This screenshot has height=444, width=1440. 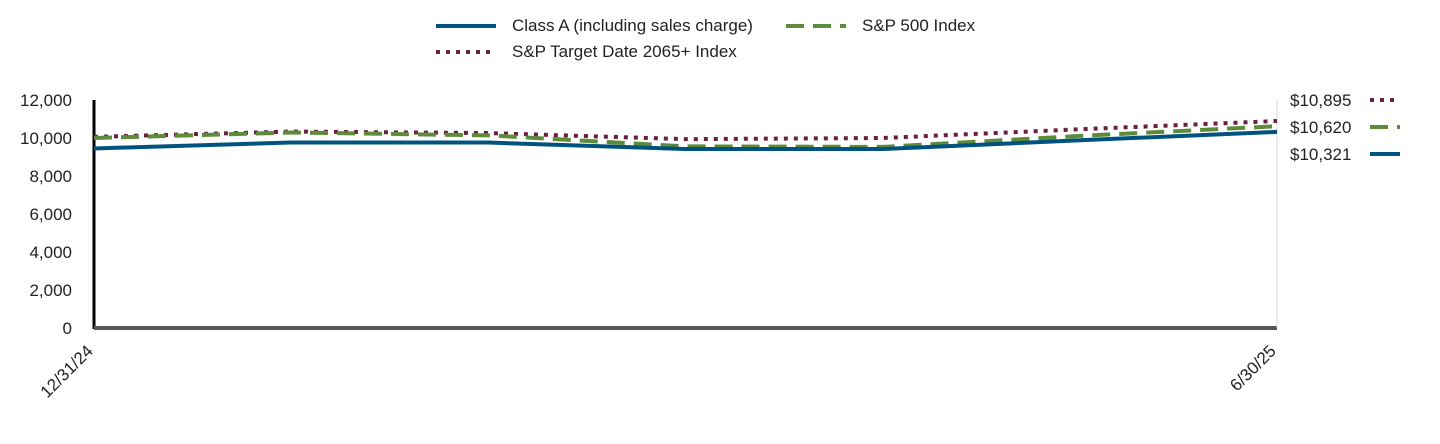 I want to click on end-value-label: $10,895, so click(x=1320, y=100).